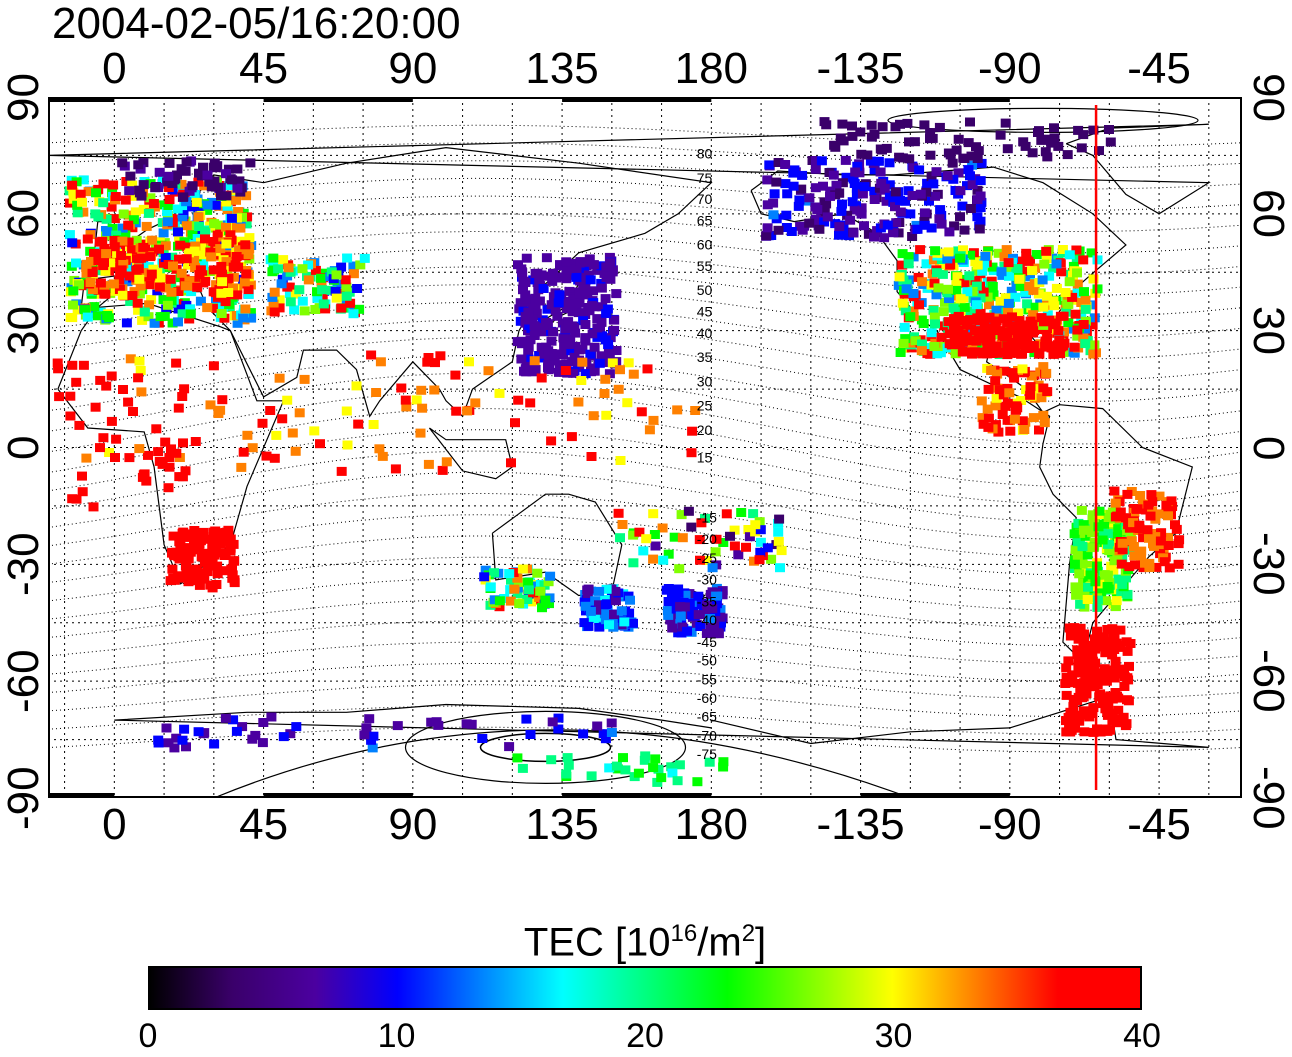 Image resolution: width=1292 pixels, height=1057 pixels. Describe the element at coordinates (707, 601) in the screenshot. I see `contour-label: -35` at that location.